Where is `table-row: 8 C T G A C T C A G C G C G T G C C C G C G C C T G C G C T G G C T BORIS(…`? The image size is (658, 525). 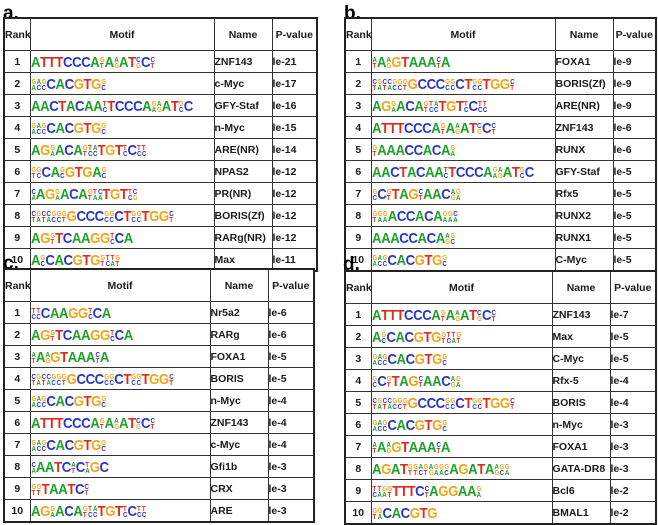 table-row: 8 C T G A C T C A G C G C G T G C C C G C G C C T G C G C T G G C T BORIS(… is located at coordinates (160, 215).